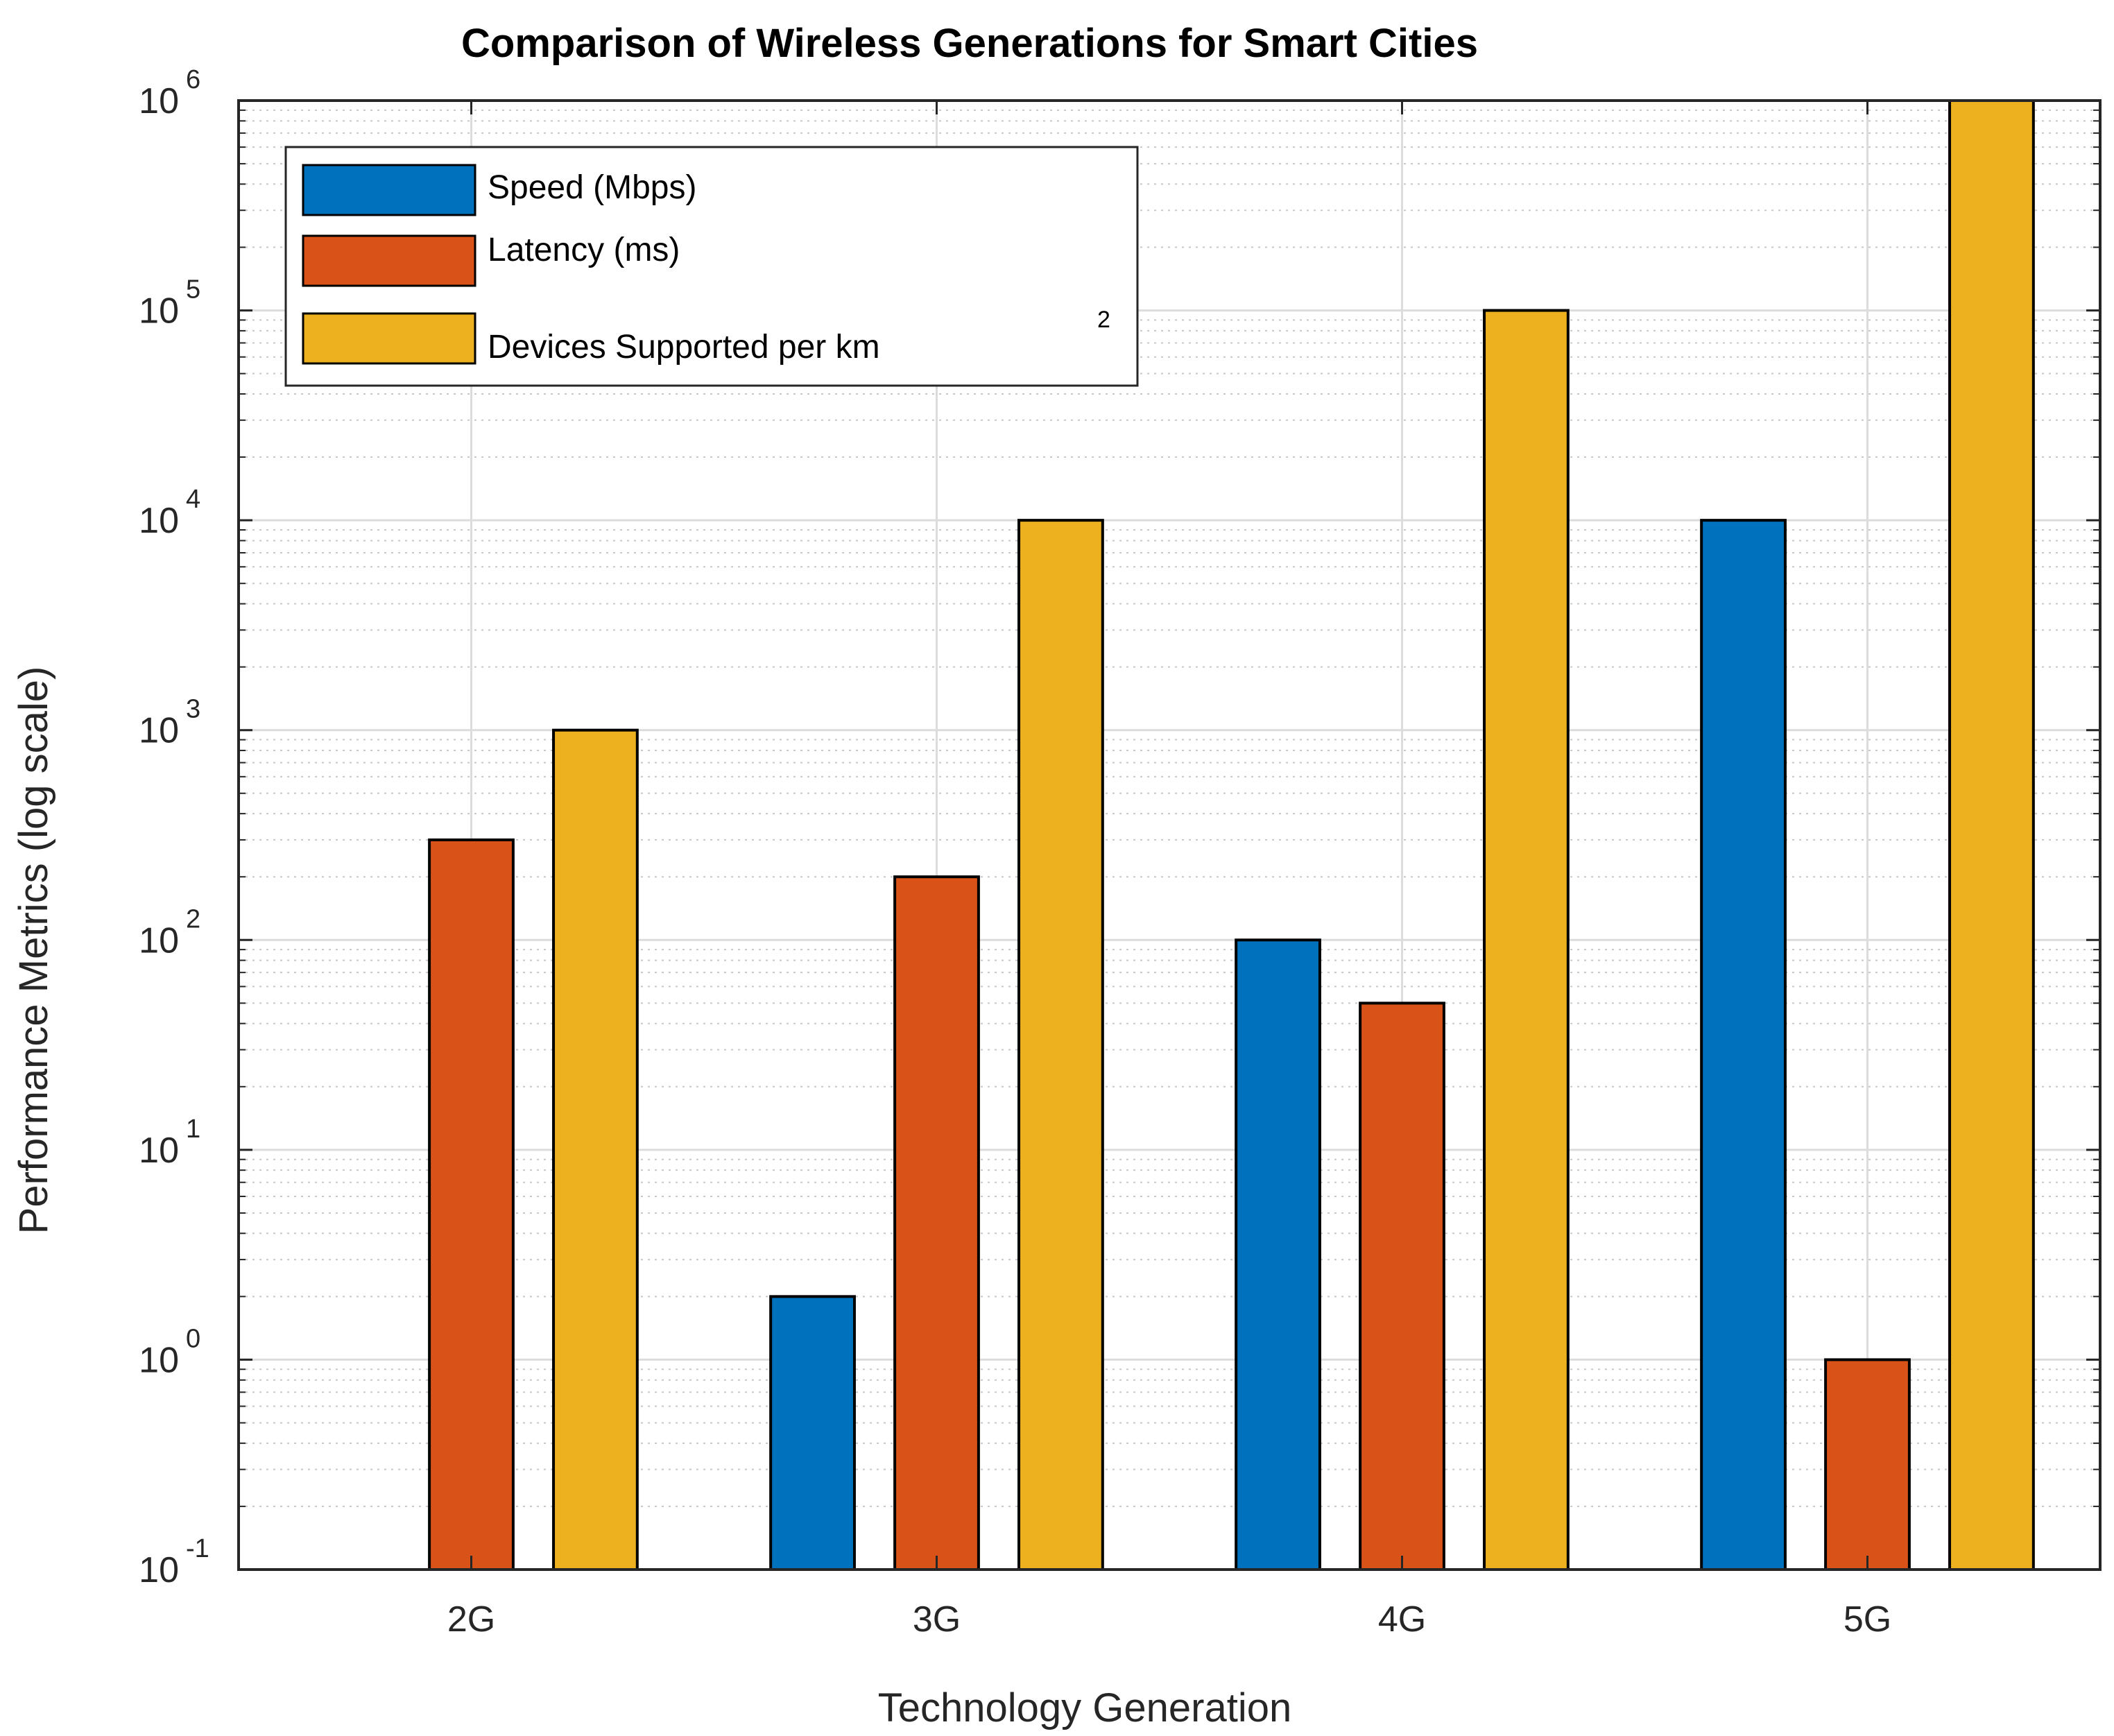 The width and height of the screenshot is (2114, 1736). Describe the element at coordinates (592, 187) in the screenshot. I see `legend-label-speed: Speed (Mbps)` at that location.